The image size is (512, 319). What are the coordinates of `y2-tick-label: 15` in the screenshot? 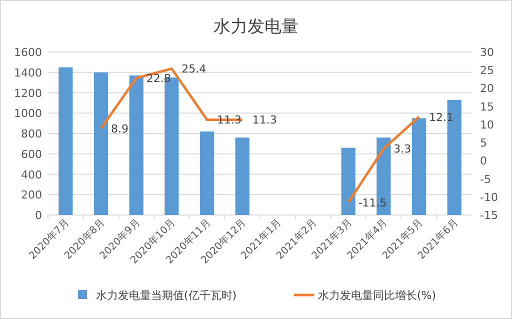 It's located at (487, 107).